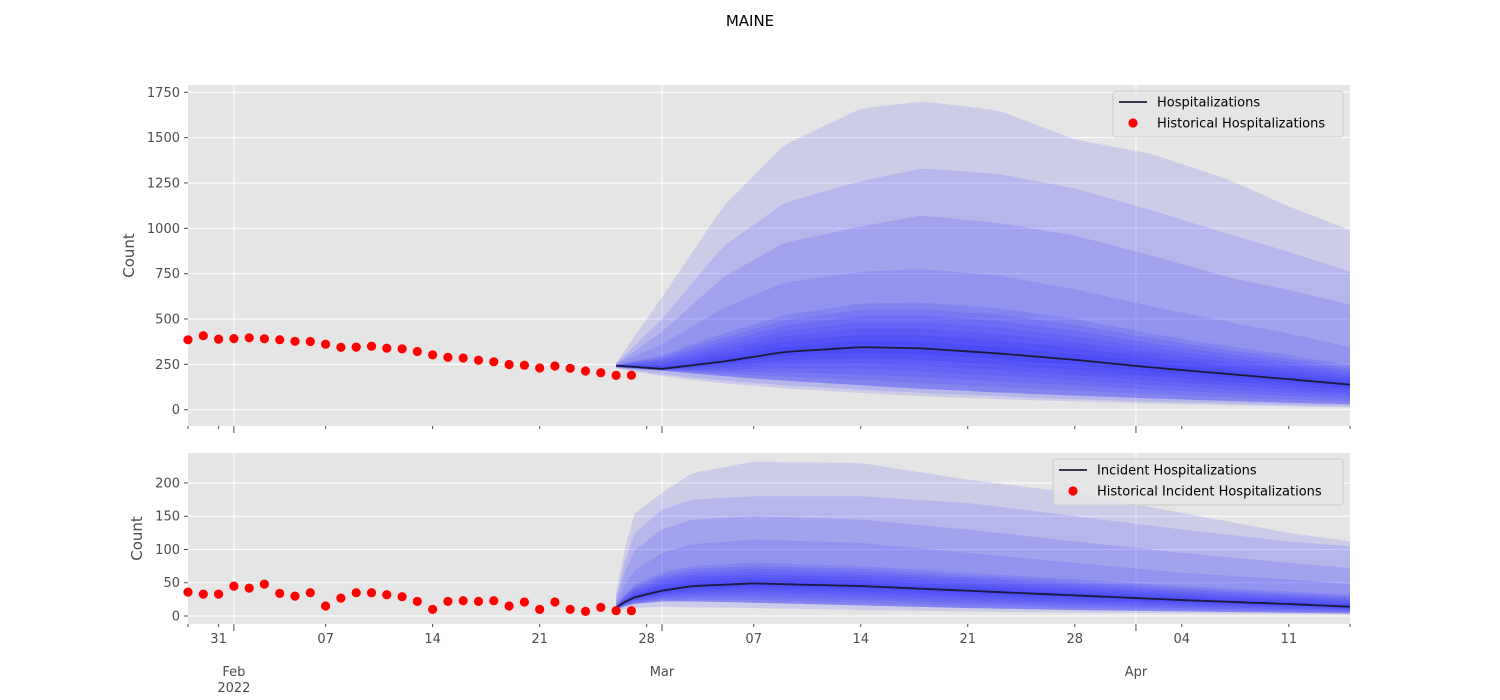 This screenshot has height=700, width=1500. Describe the element at coordinates (129, 255) in the screenshot. I see `y-axis-label: Count` at that location.